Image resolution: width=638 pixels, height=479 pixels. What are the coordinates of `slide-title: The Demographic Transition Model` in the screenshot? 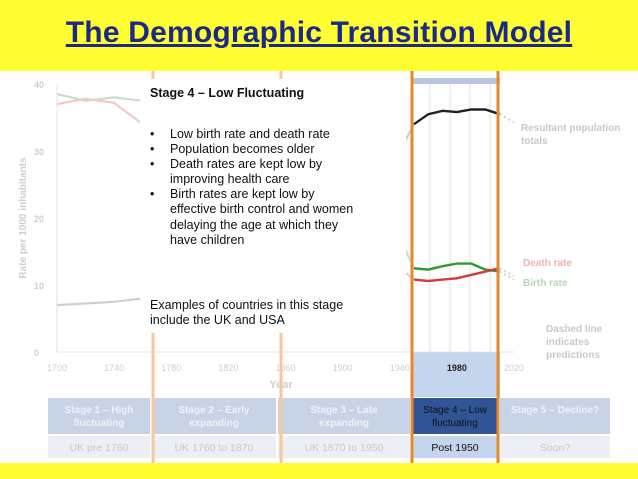 It's located at (319, 32).